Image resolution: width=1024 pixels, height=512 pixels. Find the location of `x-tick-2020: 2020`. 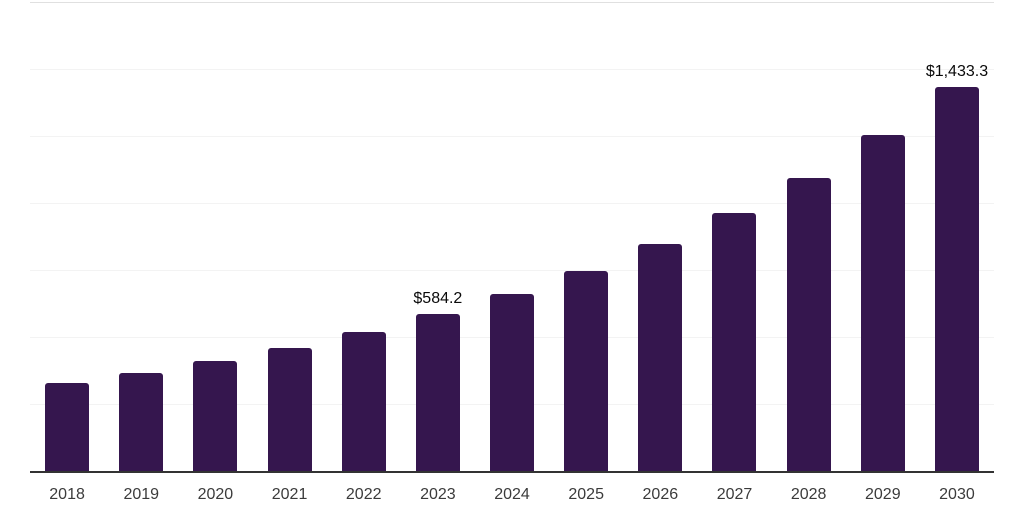

x-tick-2020: 2020 is located at coordinates (215, 494).